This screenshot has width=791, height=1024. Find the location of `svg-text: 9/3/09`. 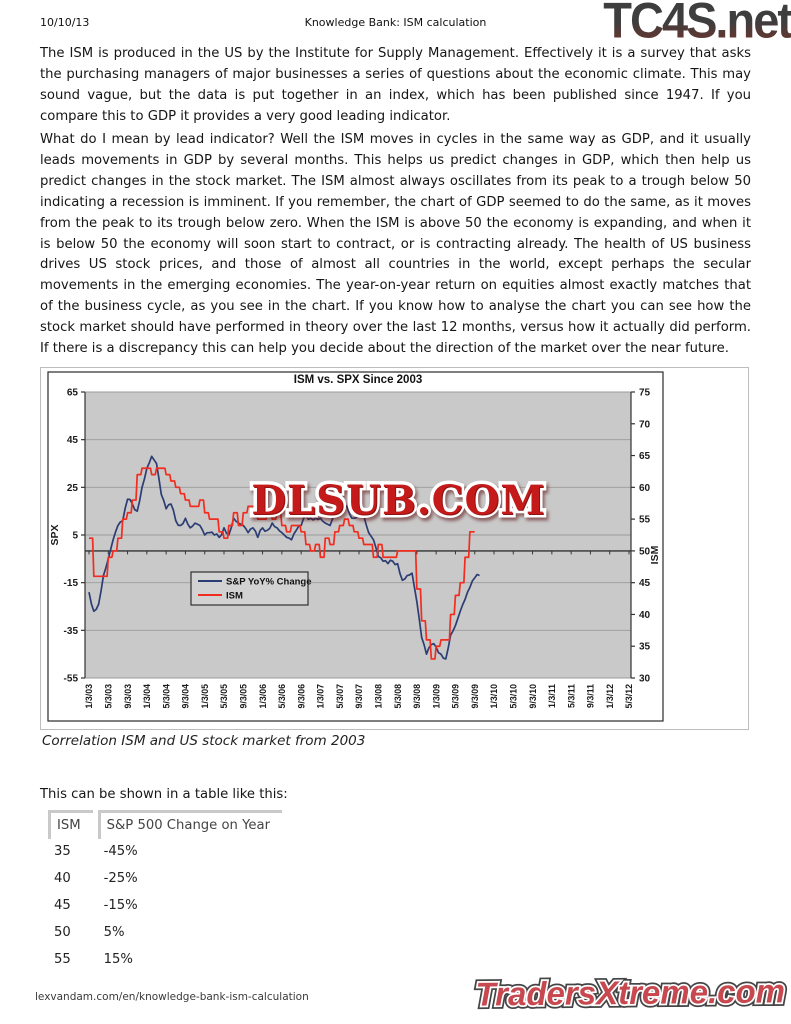

svg-text: 9/3/09 is located at coordinates (475, 696).